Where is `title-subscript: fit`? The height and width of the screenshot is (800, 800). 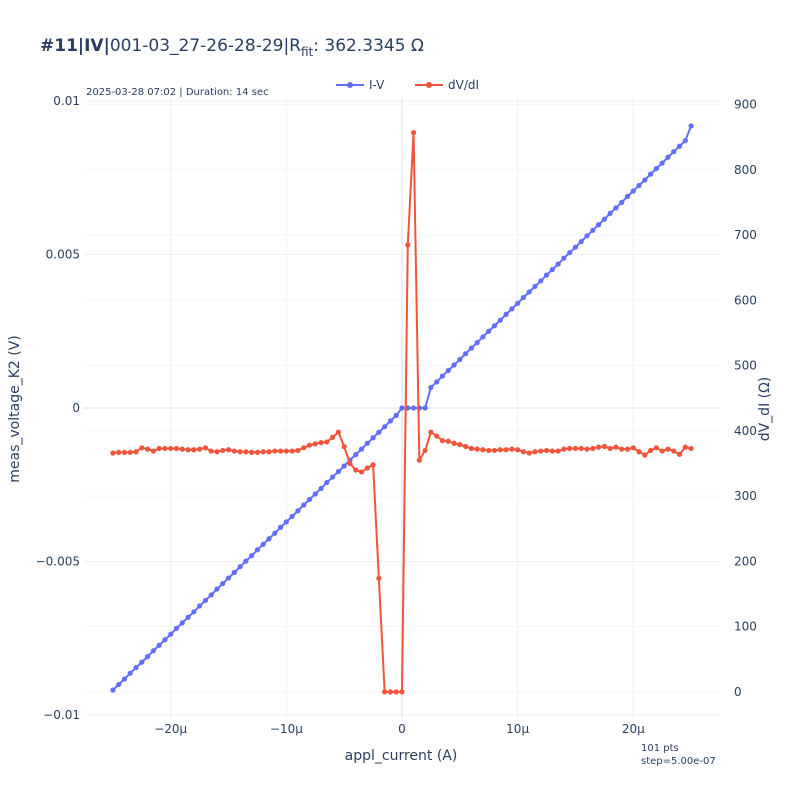 title-subscript: fit is located at coordinates (307, 52).